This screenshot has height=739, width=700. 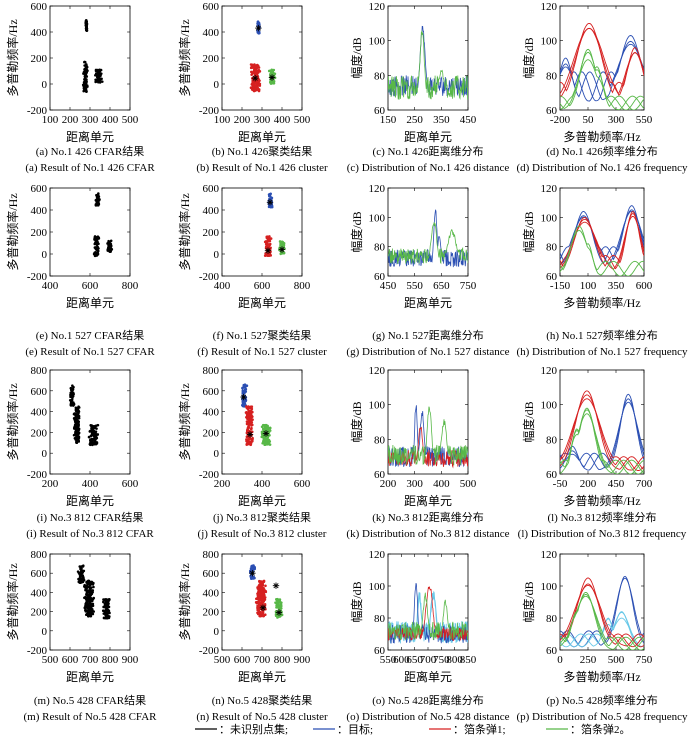 I want to click on caption-en: (b) Result of No.1 426 cluster, so click(x=262, y=168).